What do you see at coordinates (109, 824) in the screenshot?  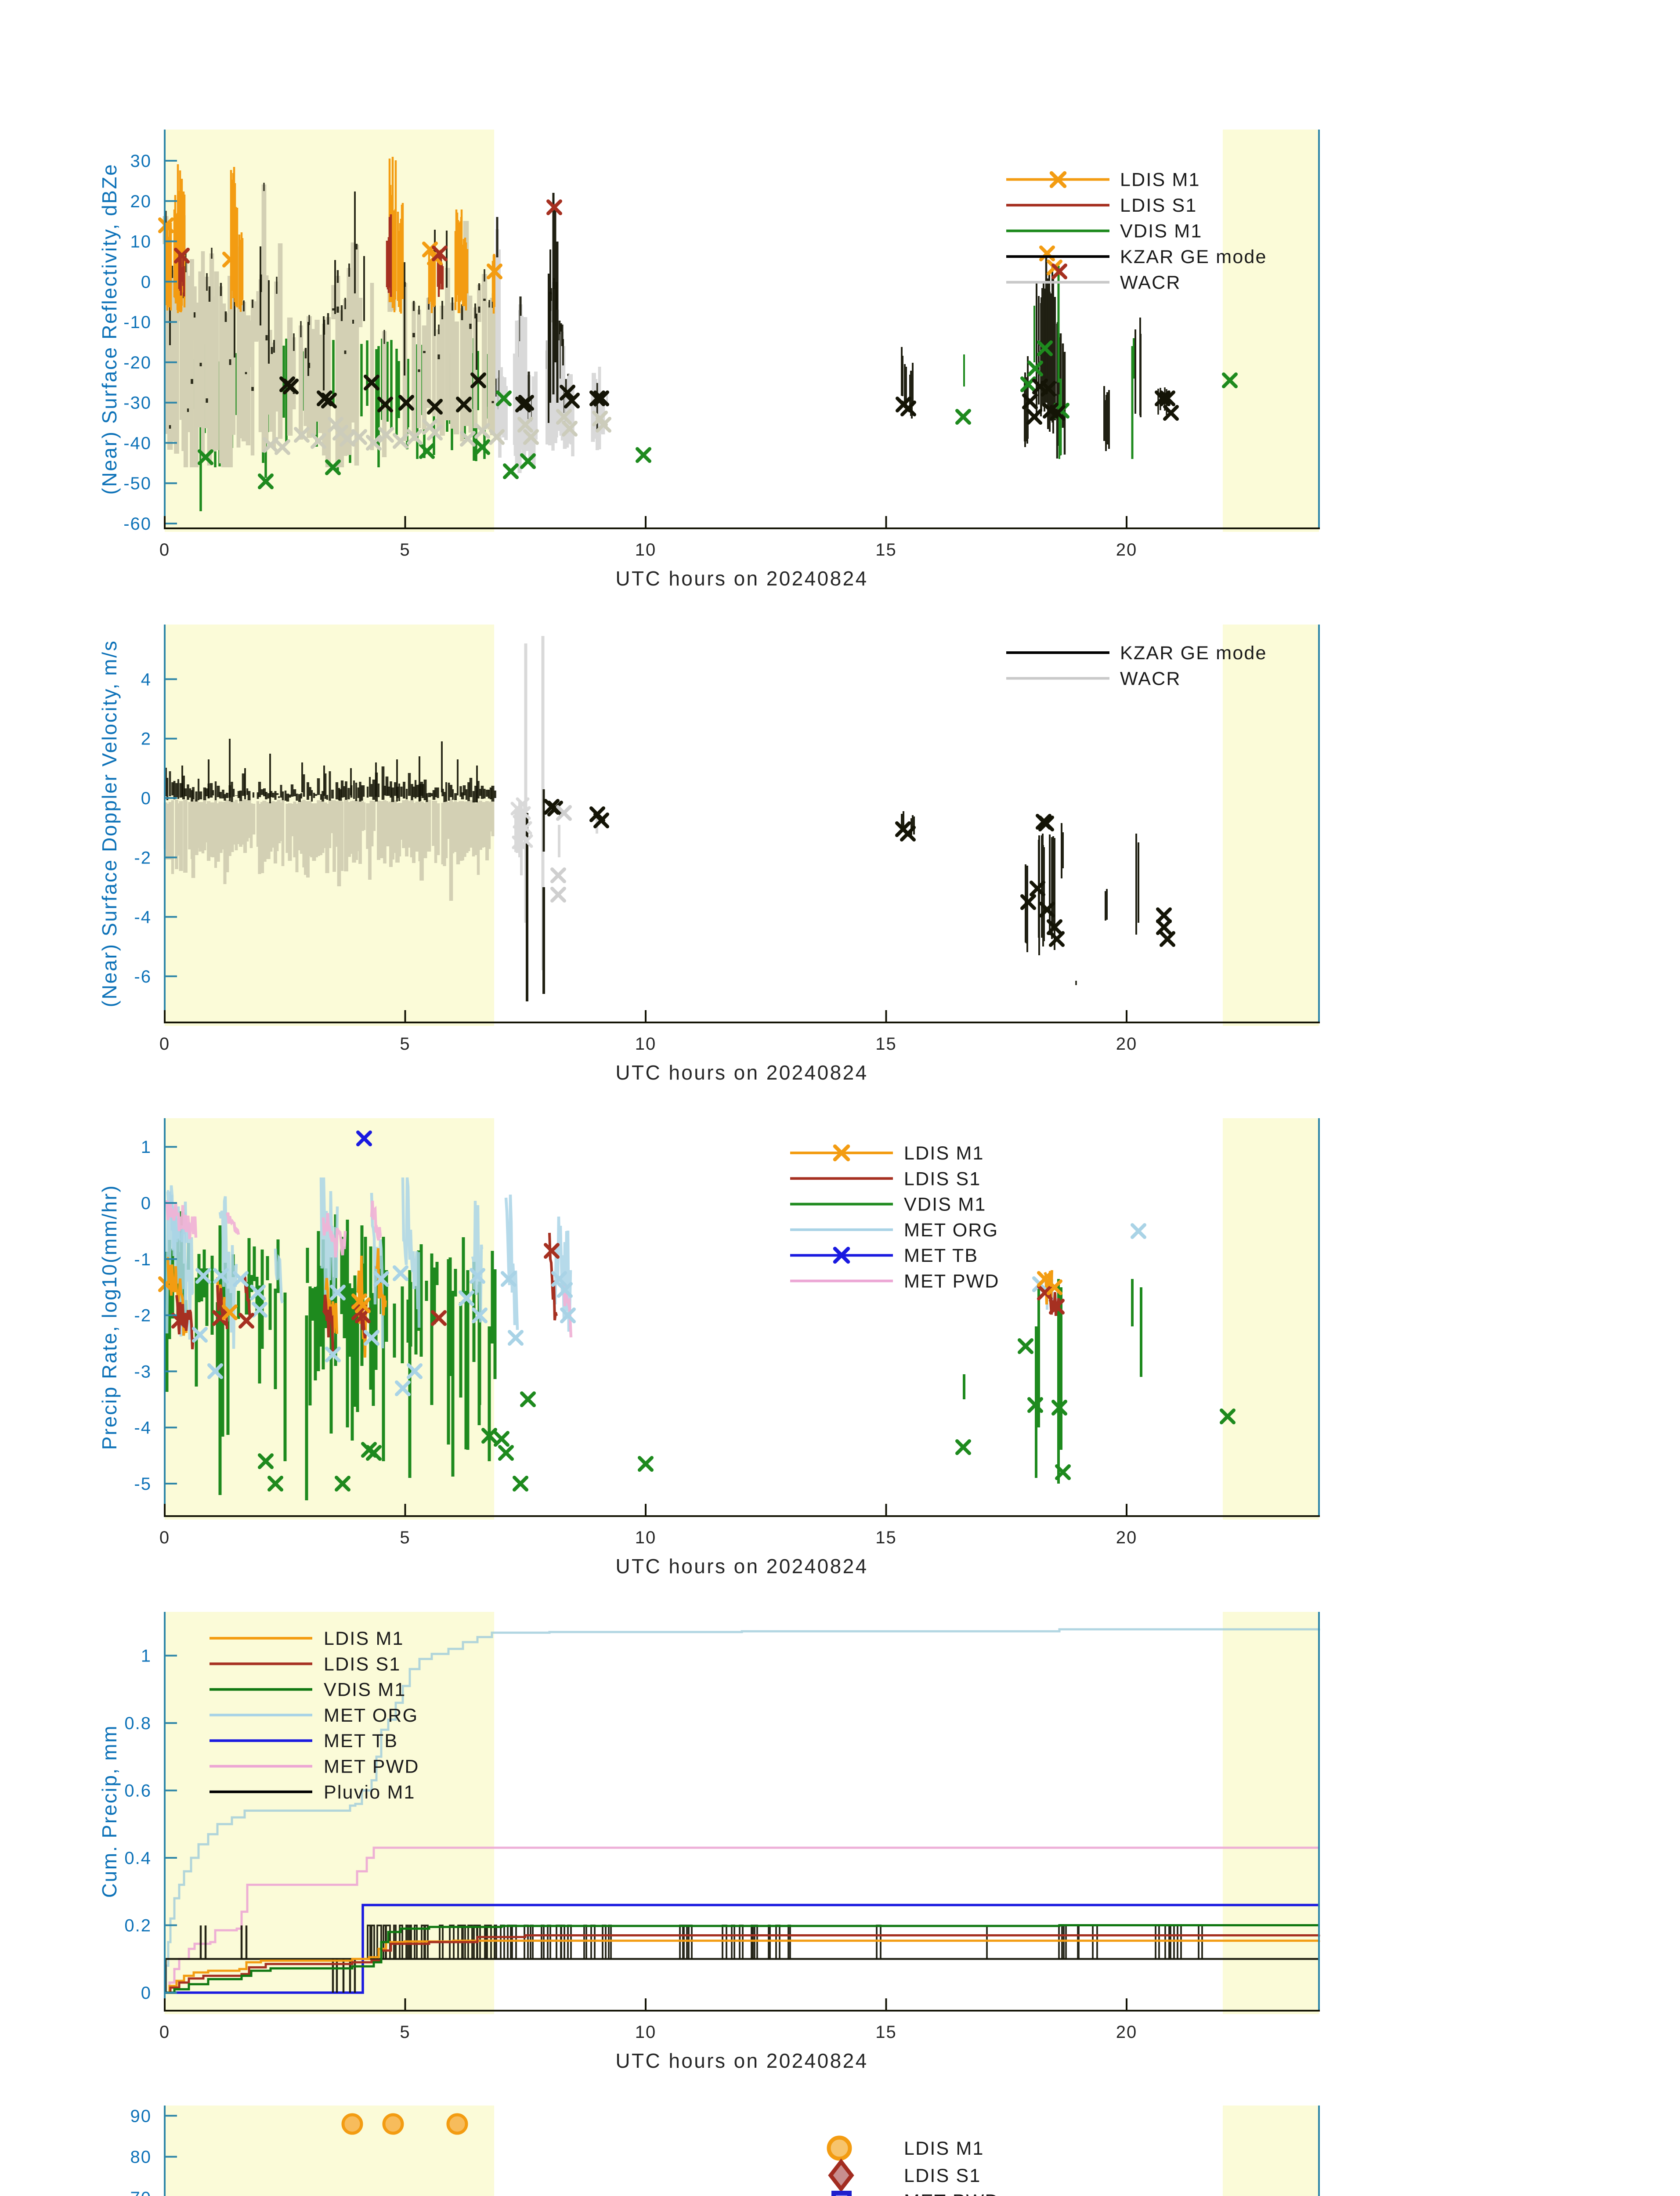 I see `svg-text:(Near) Surface Doppler Velocit: (Near) Surface Doppler Velocity, m/s` at bounding box center [109, 824].